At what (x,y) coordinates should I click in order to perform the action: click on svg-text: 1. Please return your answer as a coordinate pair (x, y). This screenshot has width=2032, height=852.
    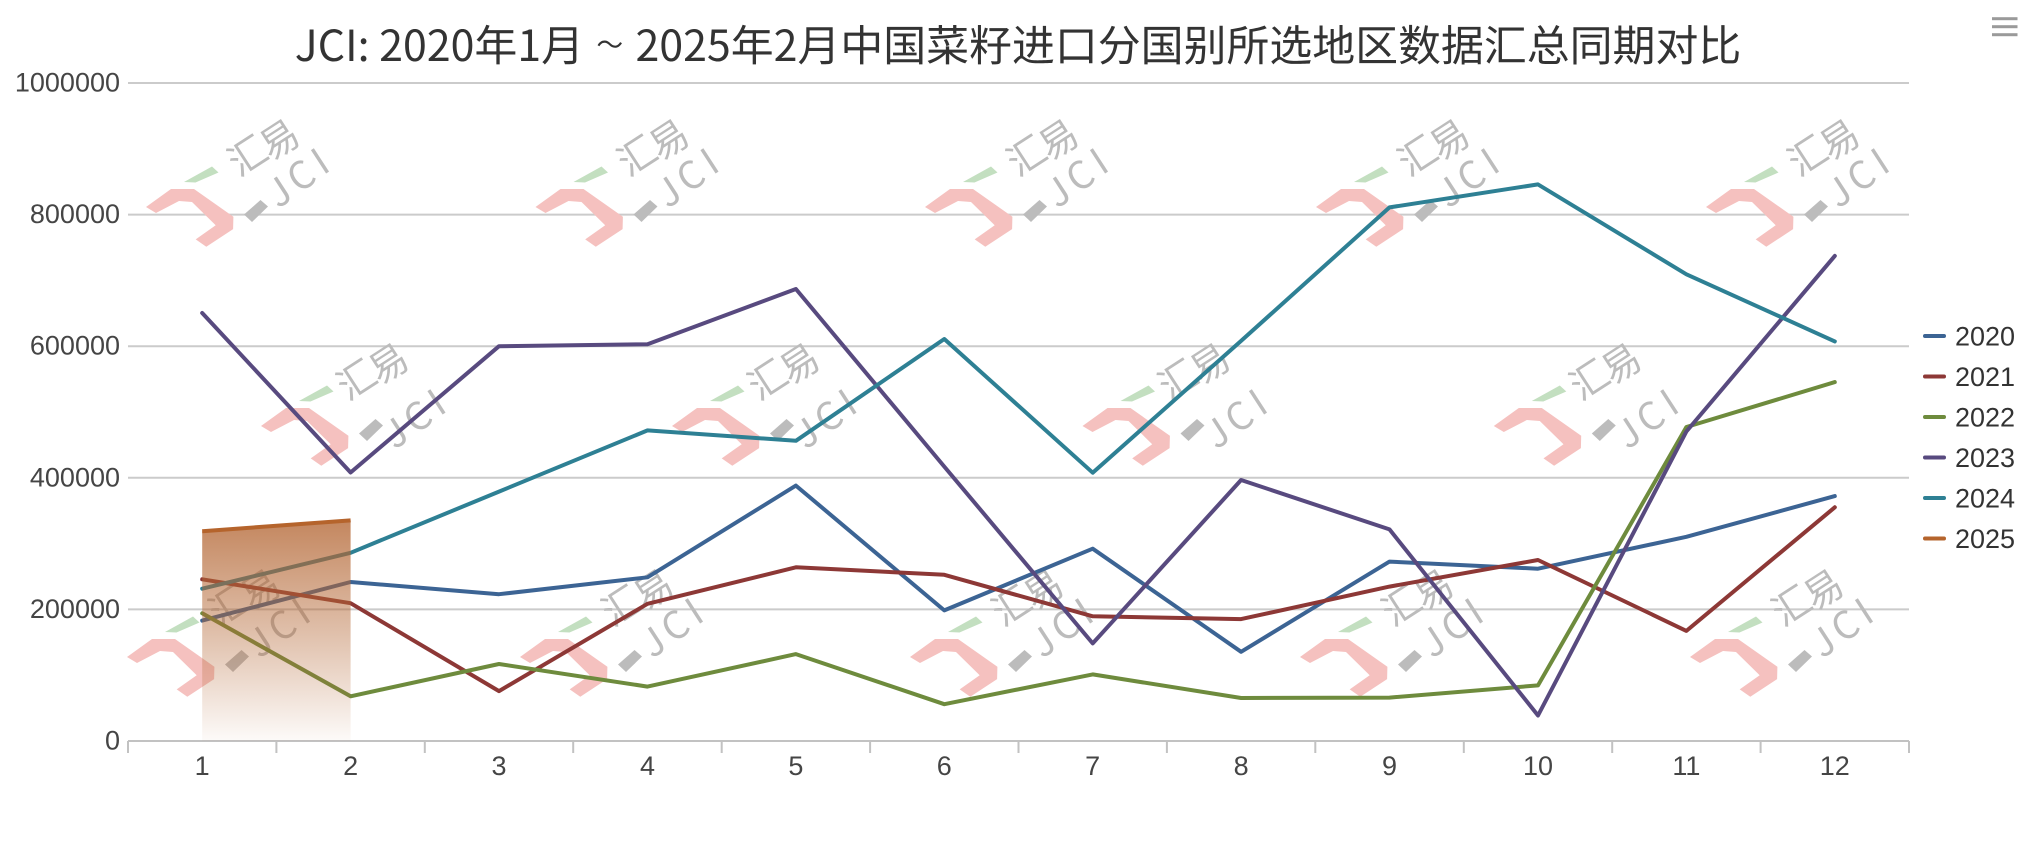
    Looking at the image, I should click on (202, 766).